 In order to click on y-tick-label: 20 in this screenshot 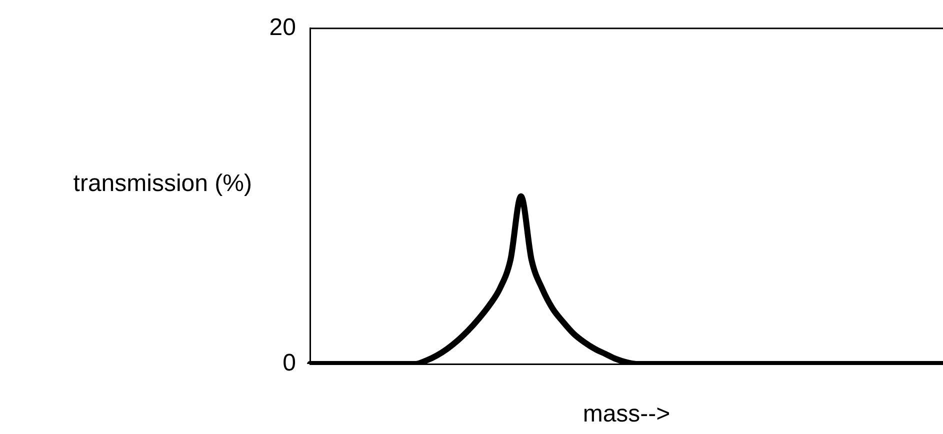, I will do `click(282, 28)`.